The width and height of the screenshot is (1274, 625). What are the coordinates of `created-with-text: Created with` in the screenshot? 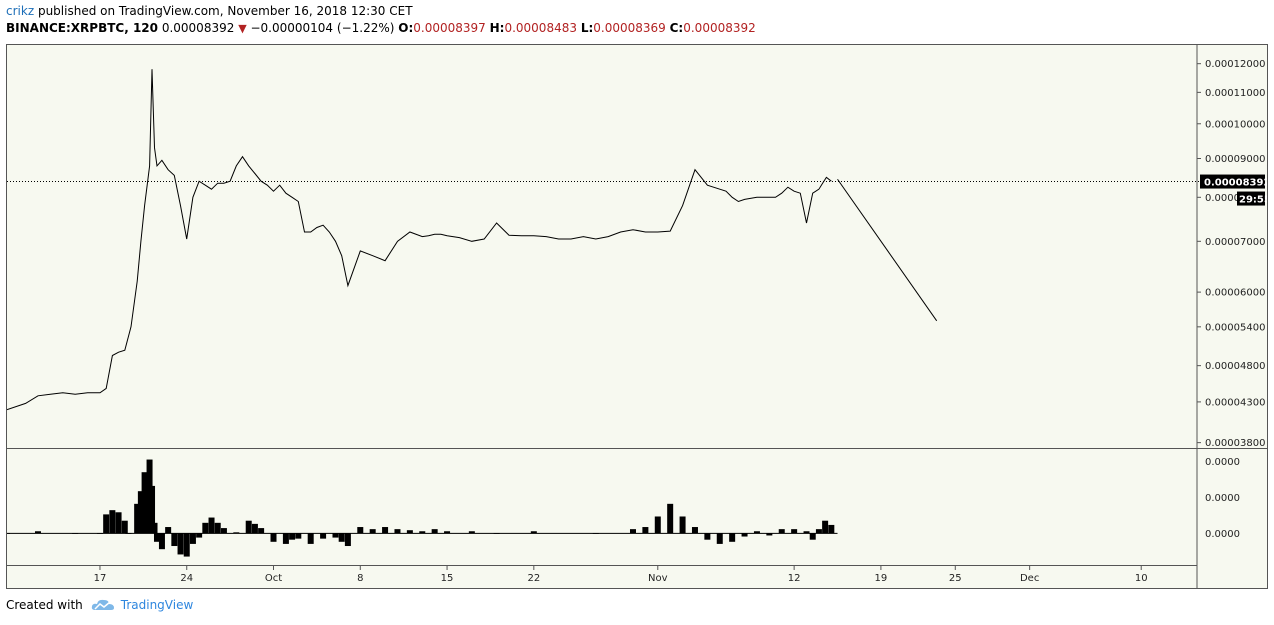 It's located at (44, 605).